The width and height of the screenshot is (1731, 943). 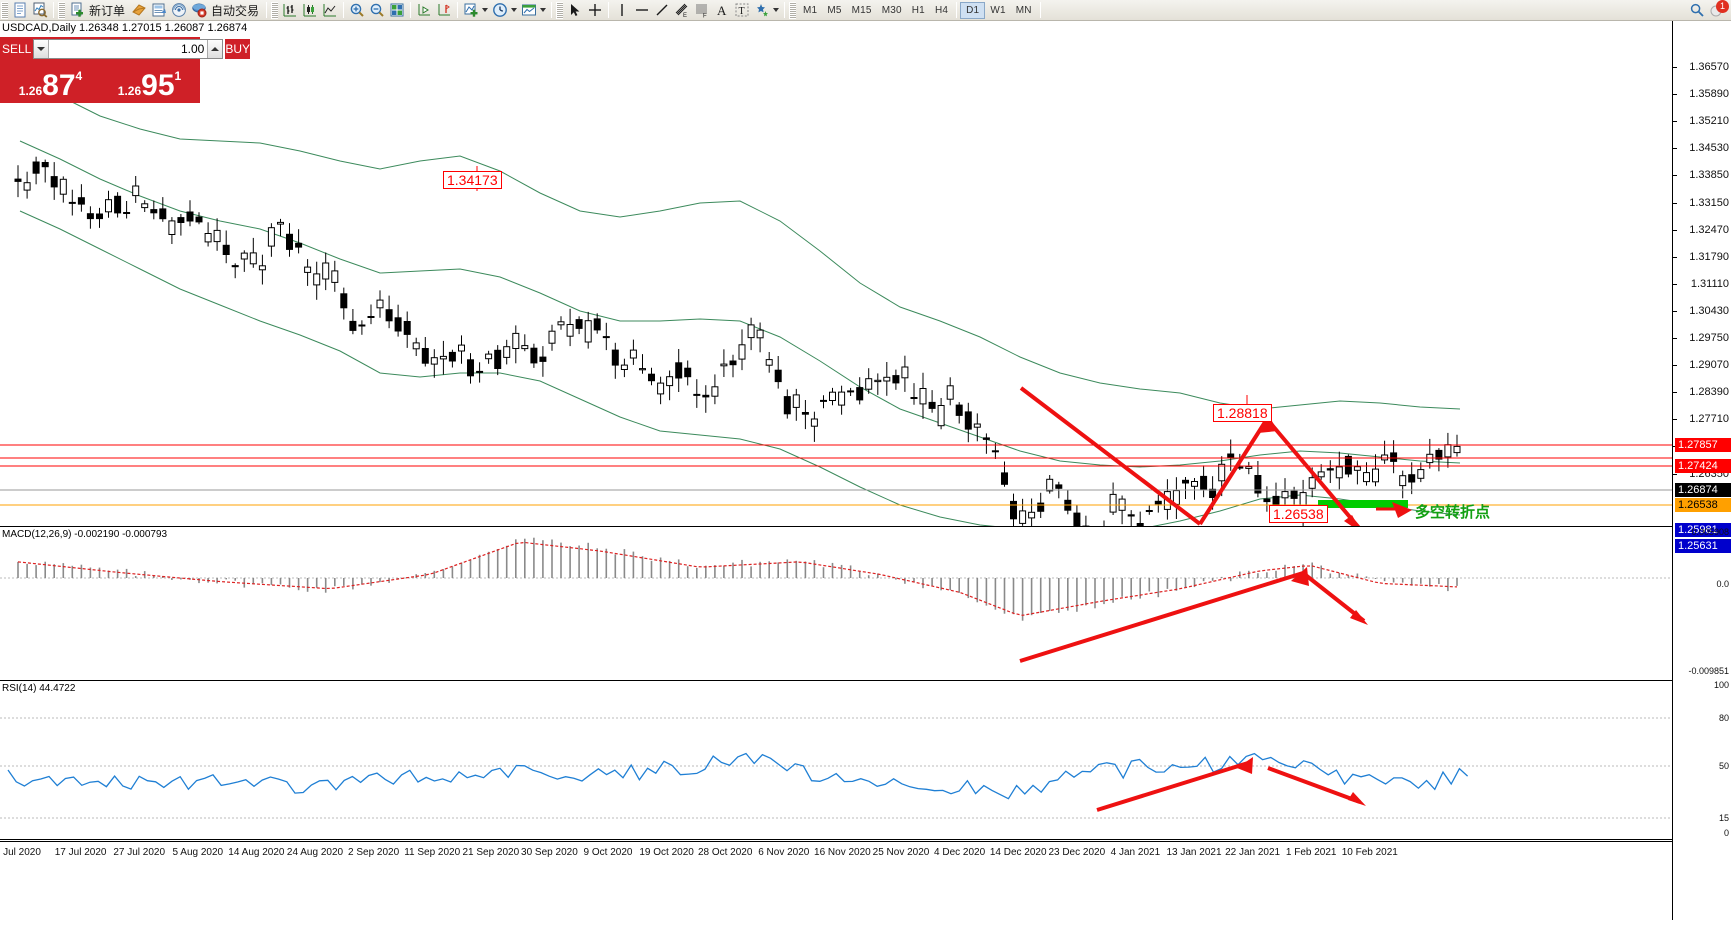 I want to click on price-axis-label: 1.31790, so click(x=1709, y=256).